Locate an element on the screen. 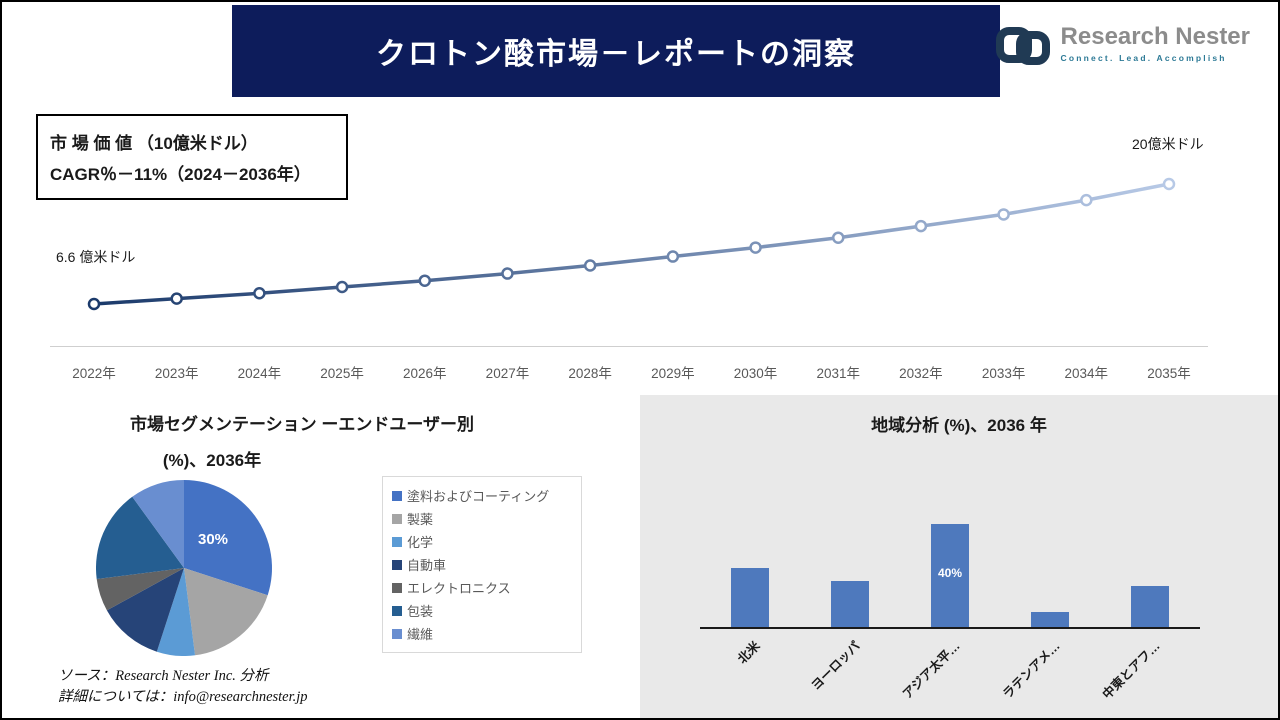 The image size is (1280, 720). logo-name: Research Nester is located at coordinates (1155, 36).